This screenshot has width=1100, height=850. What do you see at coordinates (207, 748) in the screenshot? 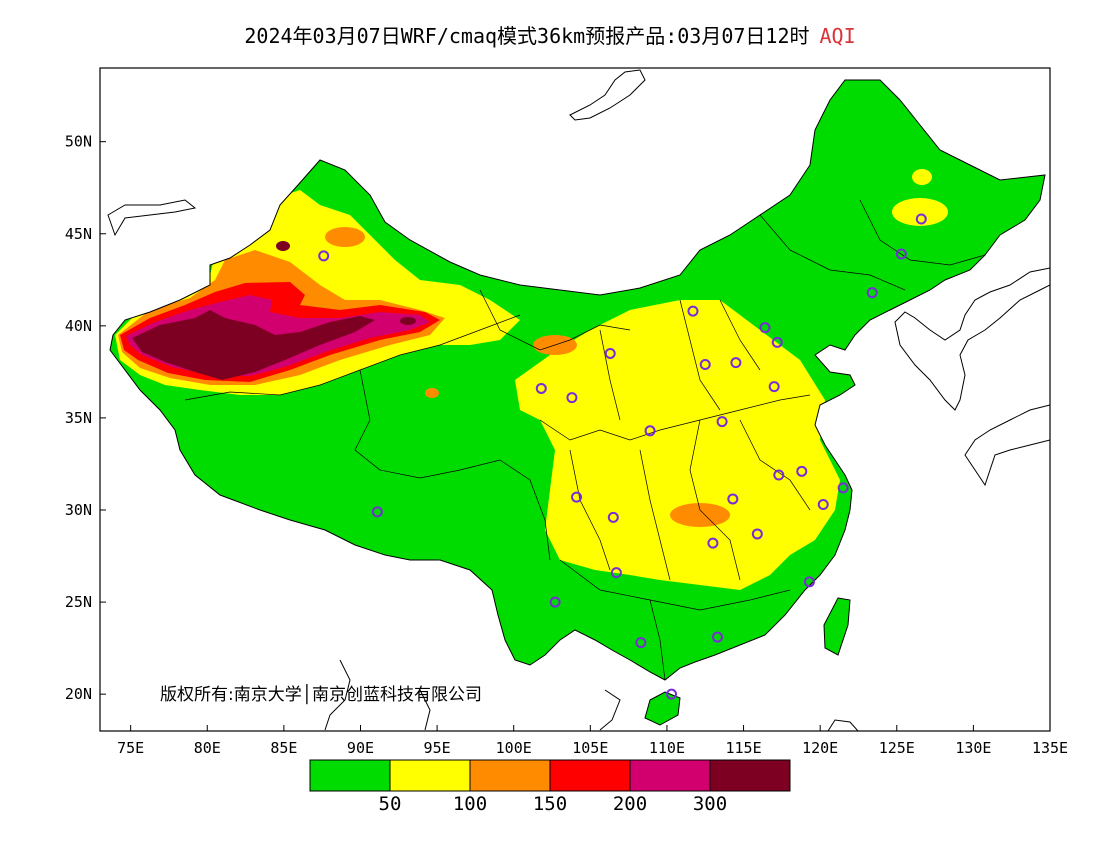
I see `x-tick-label: 80E` at bounding box center [207, 748].